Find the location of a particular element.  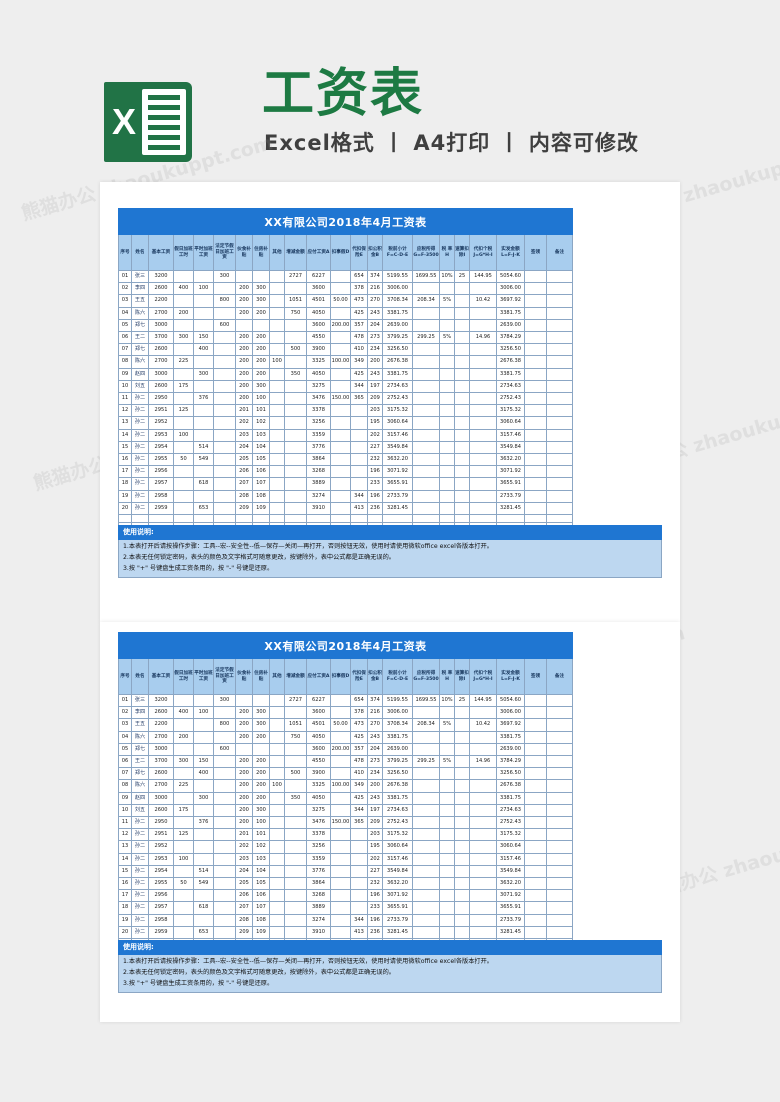

cell-r19-c6: 209 is located at coordinates (244, 508).